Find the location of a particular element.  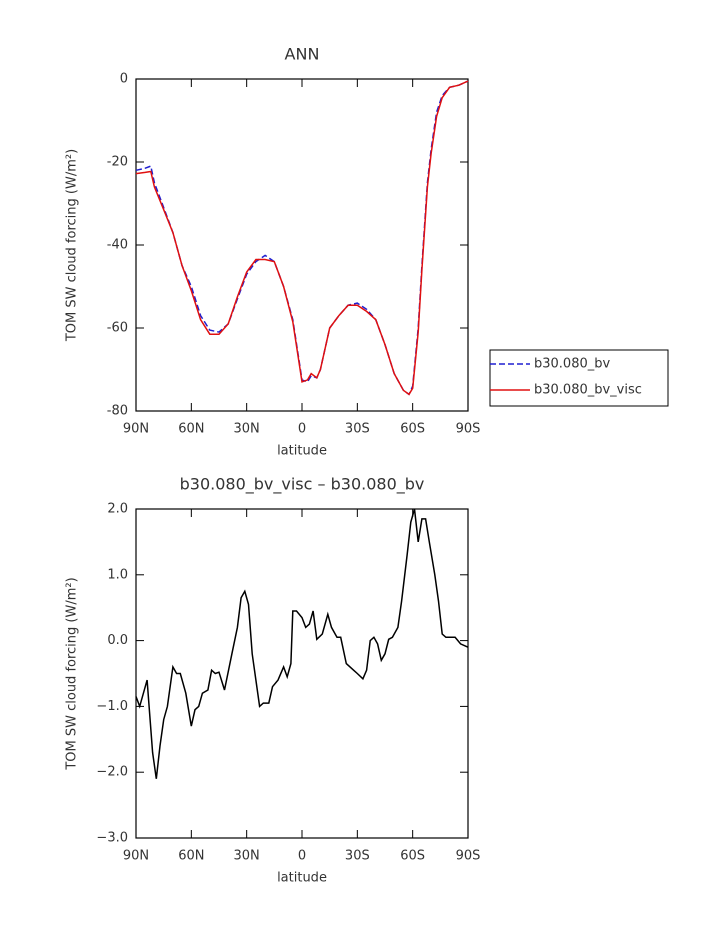

y-tick-label: -40 is located at coordinates (117, 245).